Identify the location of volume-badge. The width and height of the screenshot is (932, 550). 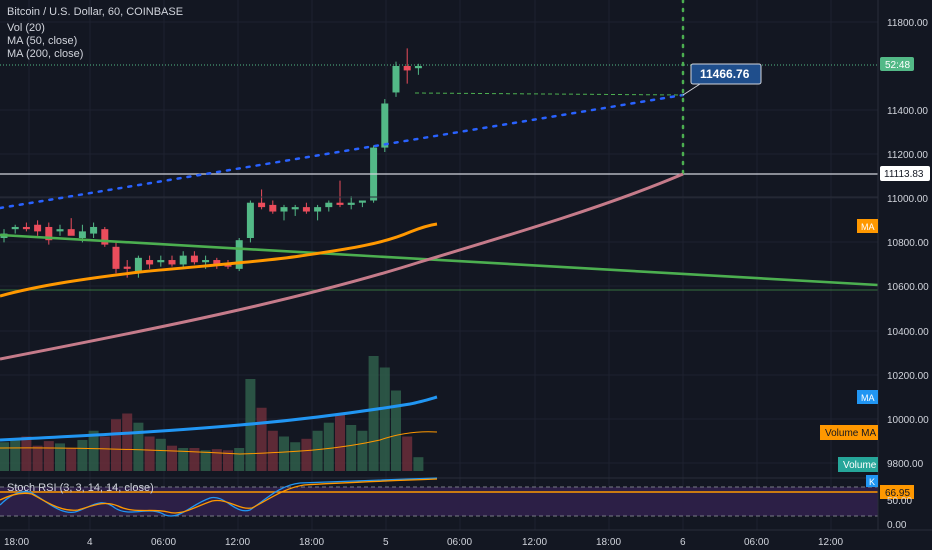
(858, 464).